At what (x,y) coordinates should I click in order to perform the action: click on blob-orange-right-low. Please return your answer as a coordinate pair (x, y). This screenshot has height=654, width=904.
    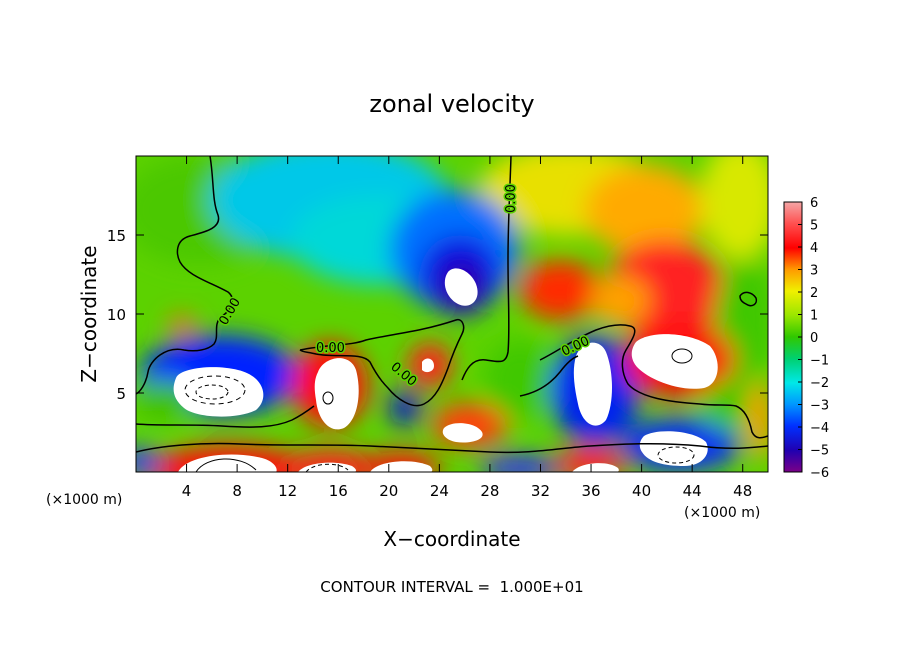
    Looking at the image, I should click on (758, 420).